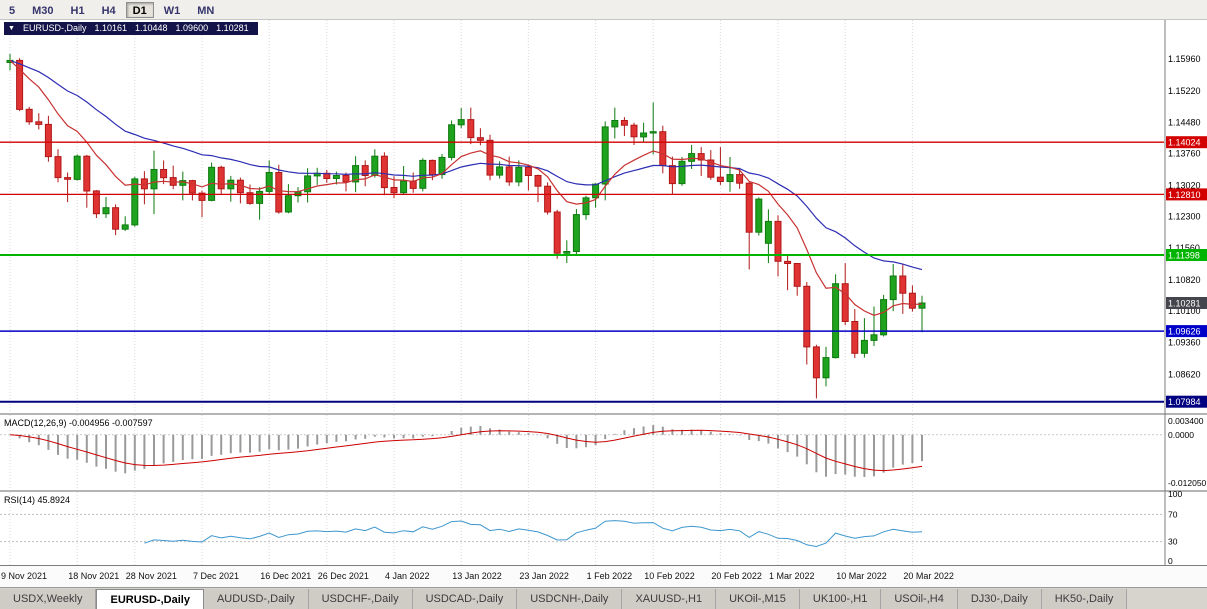  I want to click on date-label: 7 Dec 2021, so click(216, 576).